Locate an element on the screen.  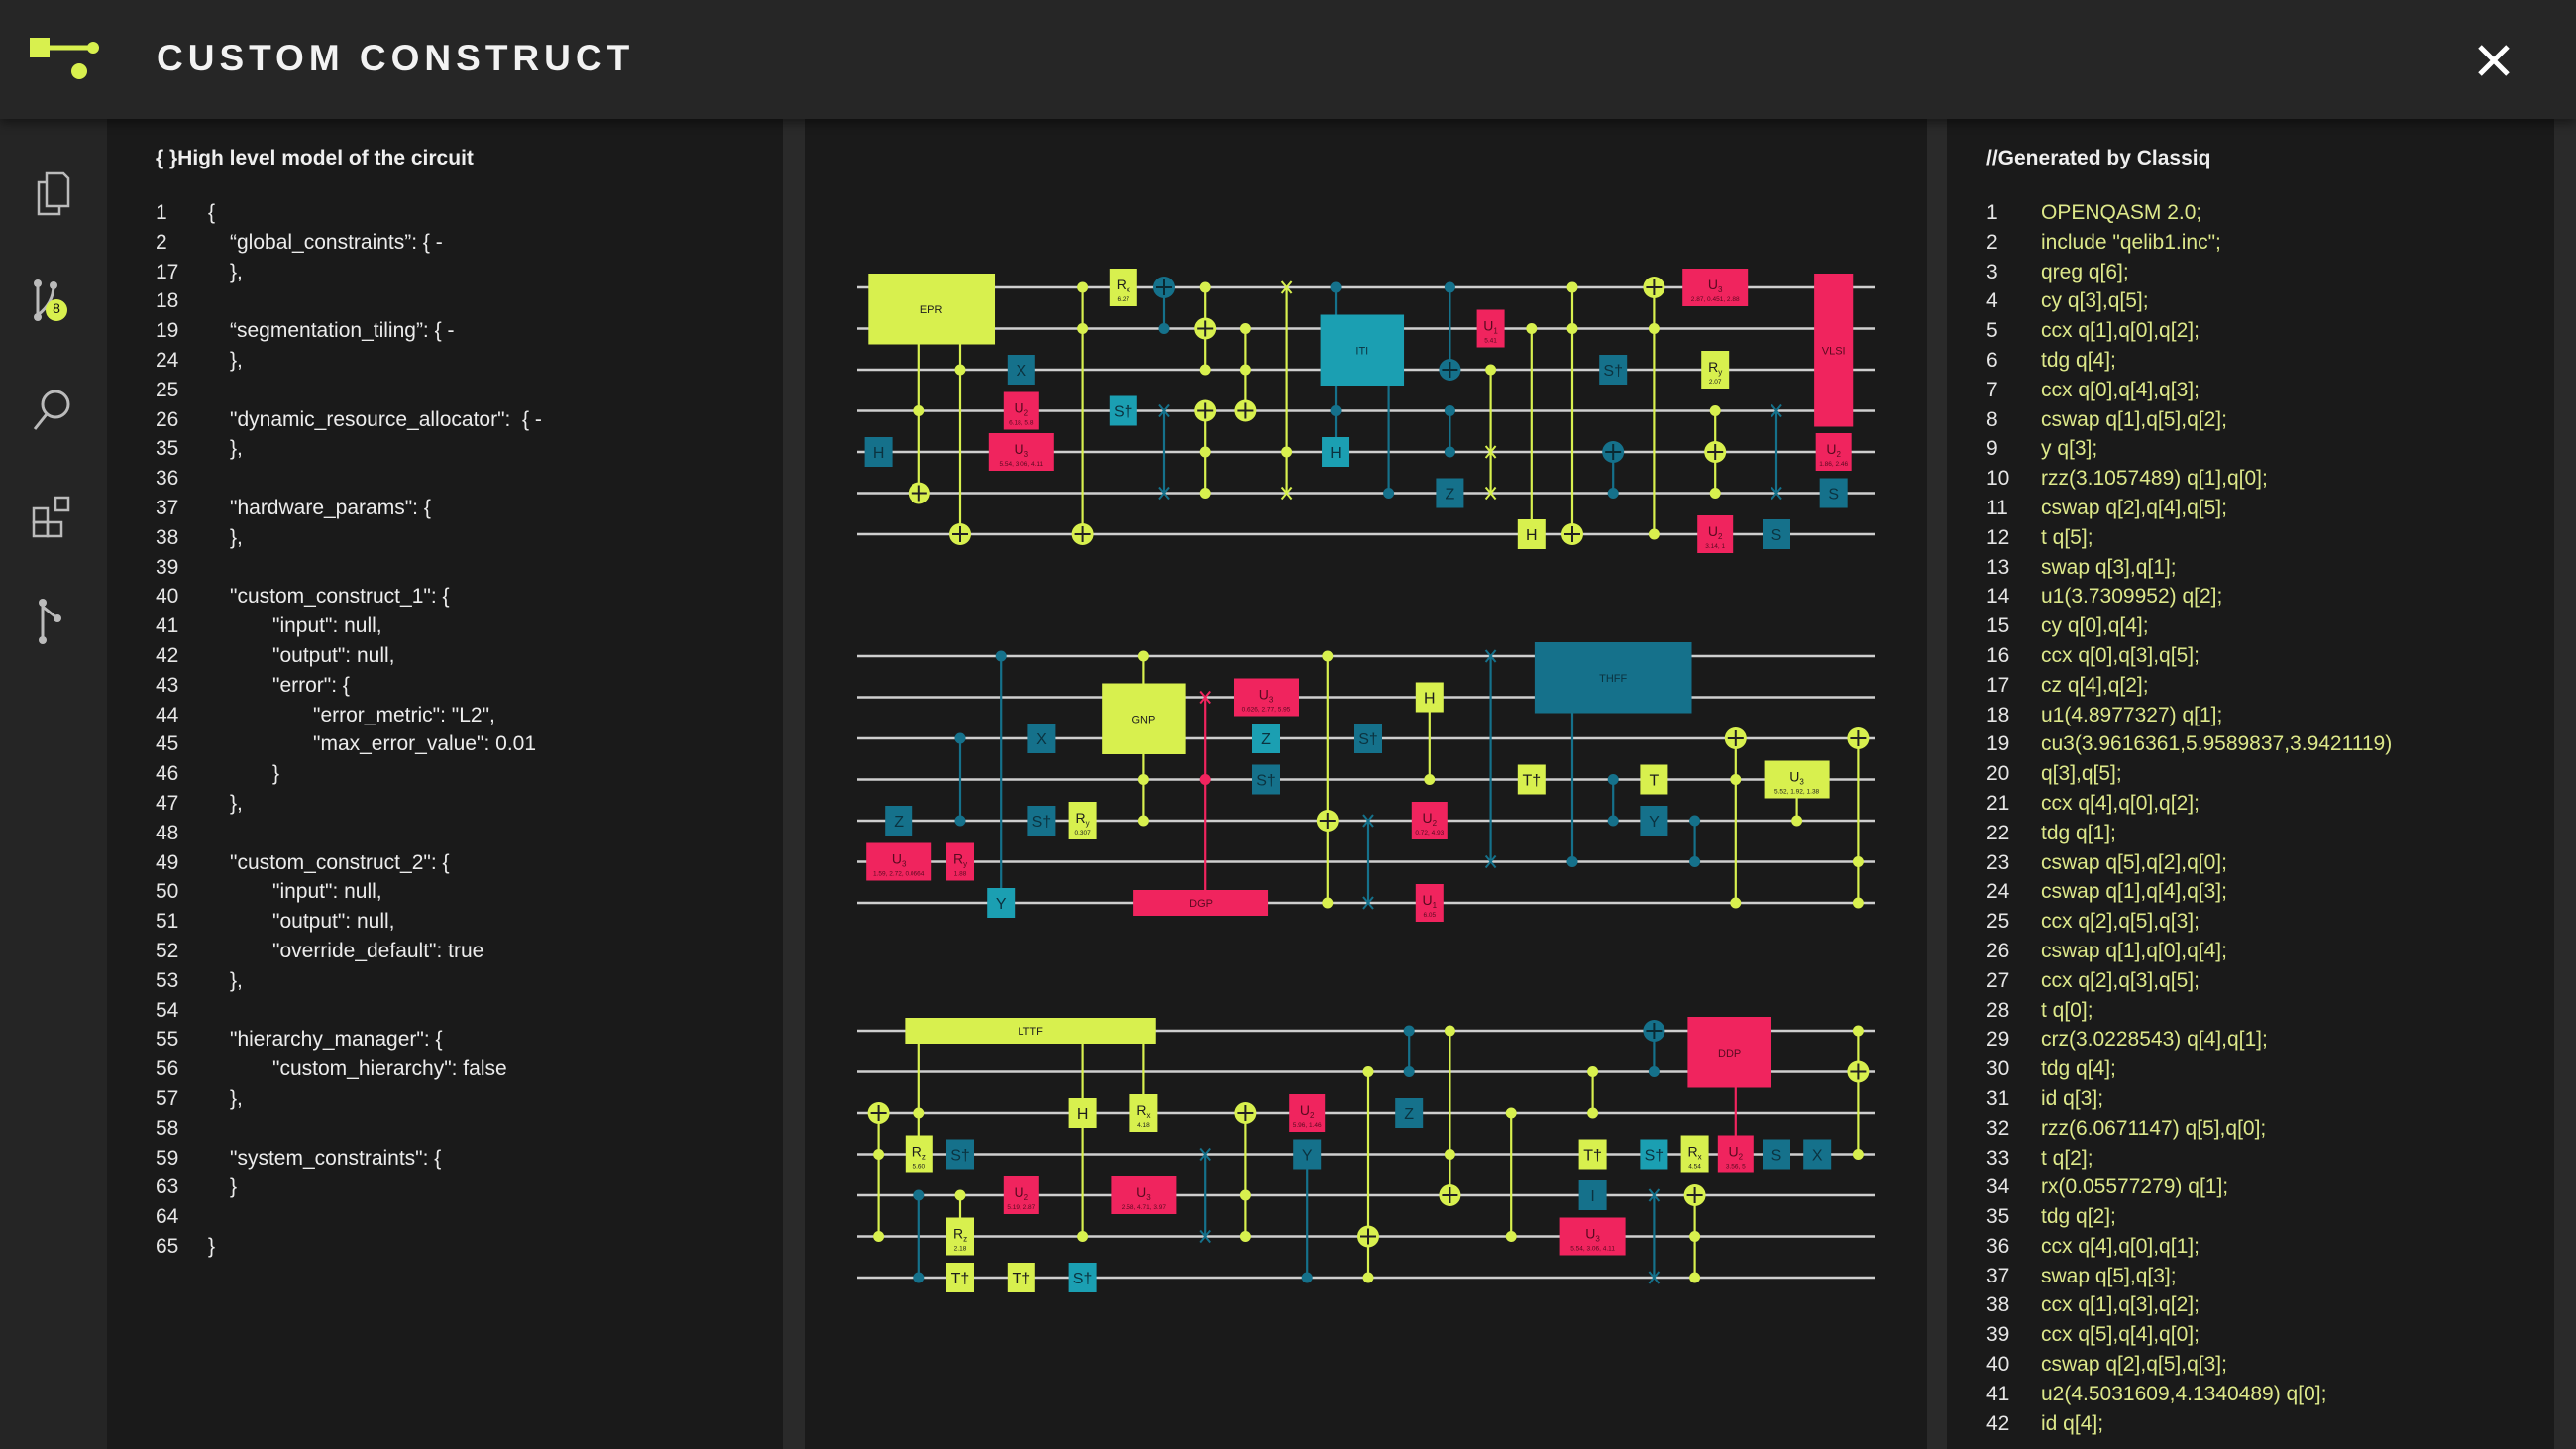
line-number: 53 is located at coordinates (167, 980).